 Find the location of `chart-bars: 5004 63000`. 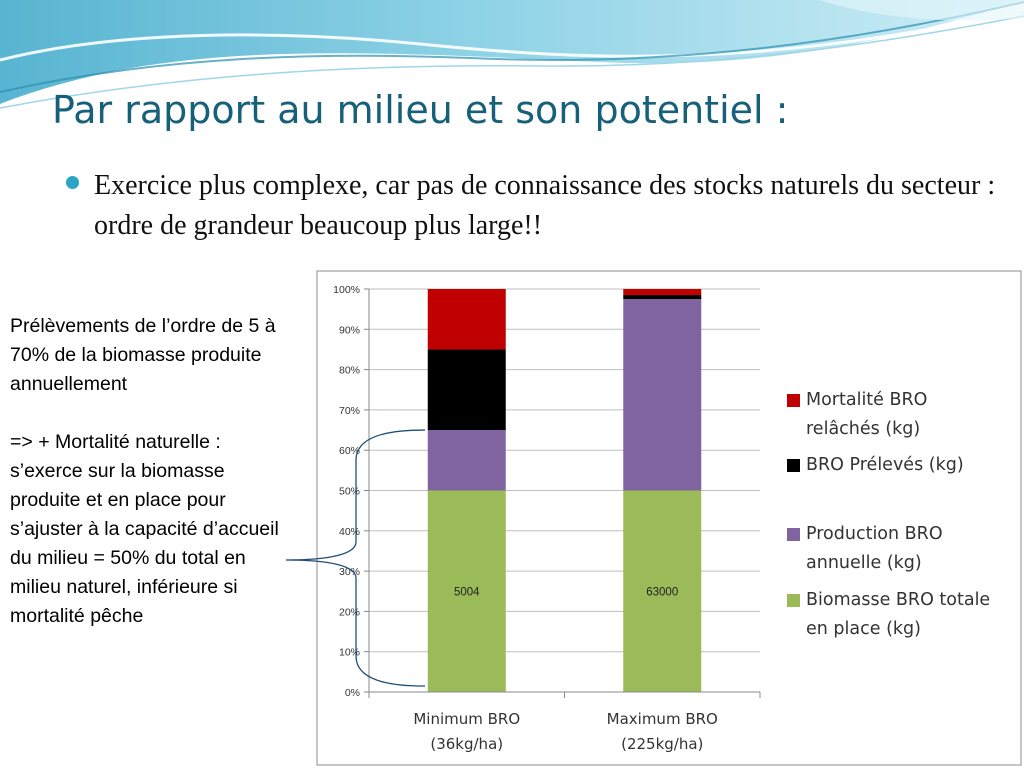

chart-bars: 5004 63000 is located at coordinates (564, 490).